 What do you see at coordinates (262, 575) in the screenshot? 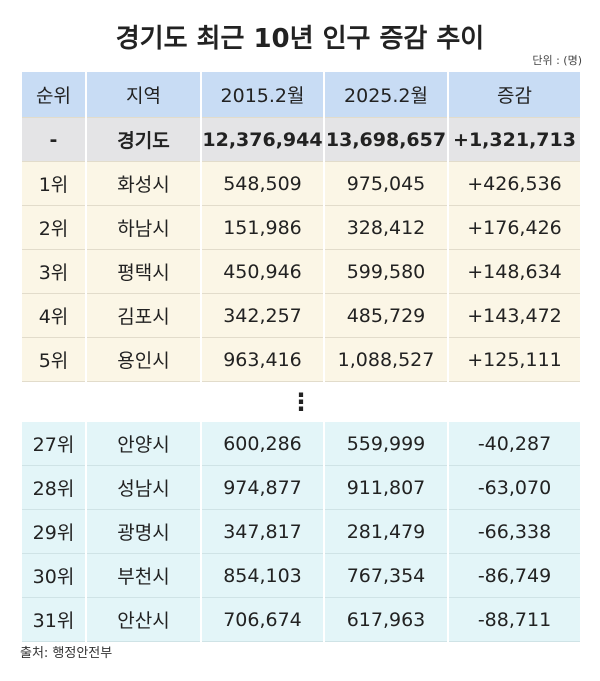
I see `cell: 854,103` at bounding box center [262, 575].